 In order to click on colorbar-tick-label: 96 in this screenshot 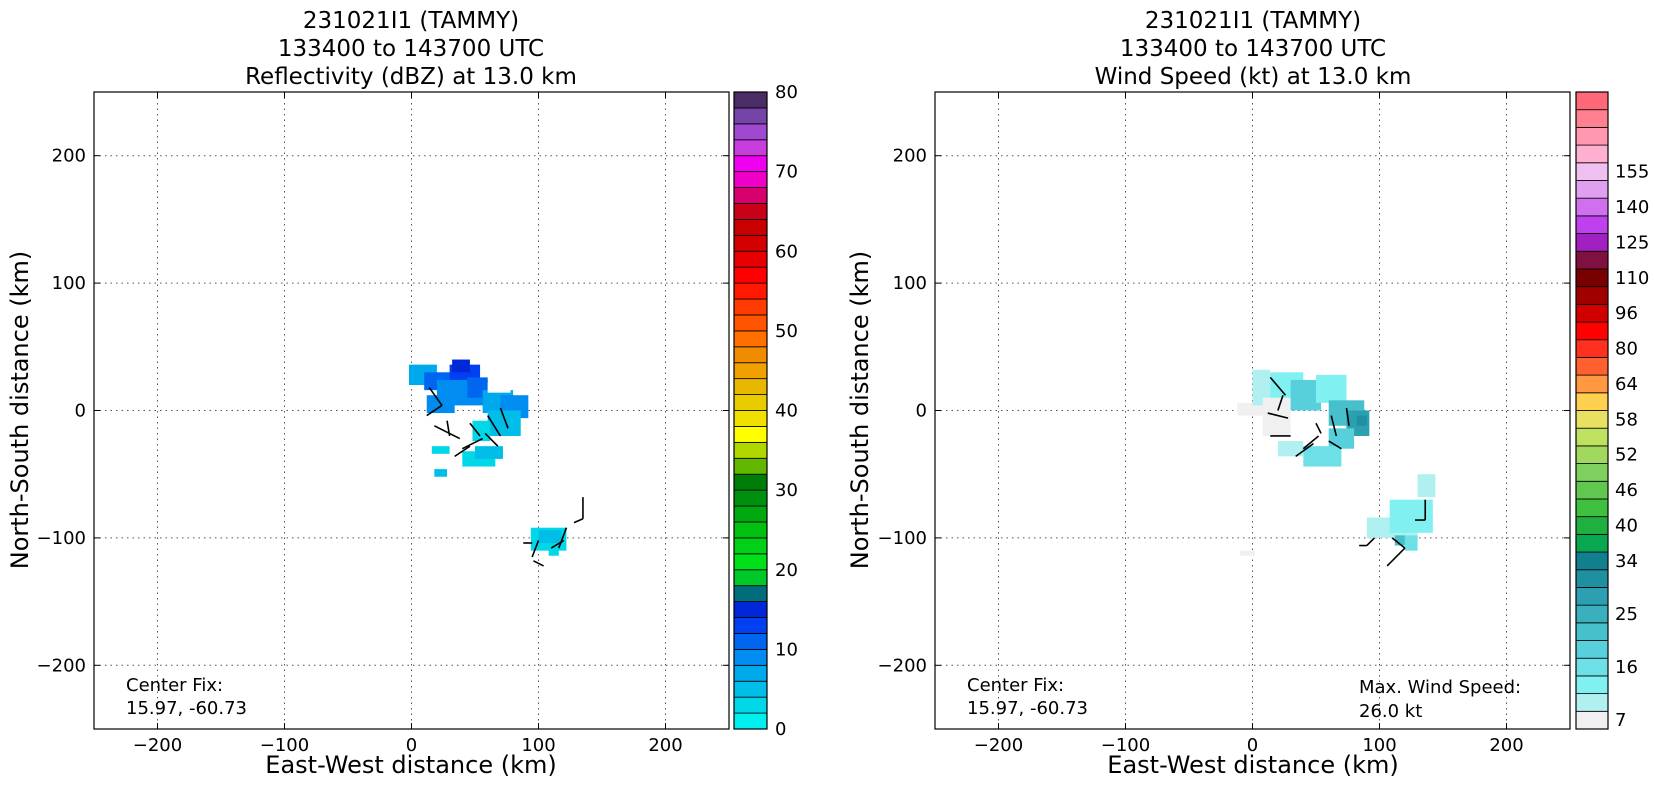, I will do `click(1626, 313)`.